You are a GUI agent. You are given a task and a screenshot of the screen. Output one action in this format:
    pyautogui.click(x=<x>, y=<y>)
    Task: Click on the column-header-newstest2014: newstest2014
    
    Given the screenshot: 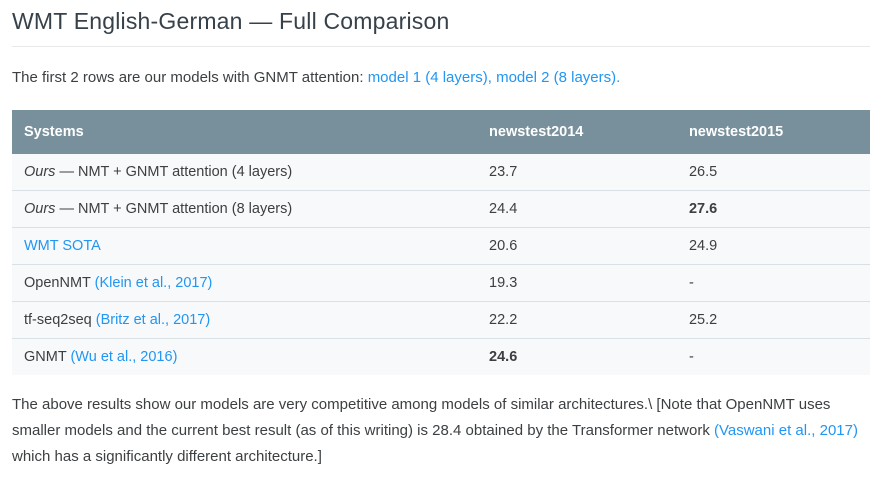 What is the action you would take?
    pyautogui.click(x=577, y=132)
    